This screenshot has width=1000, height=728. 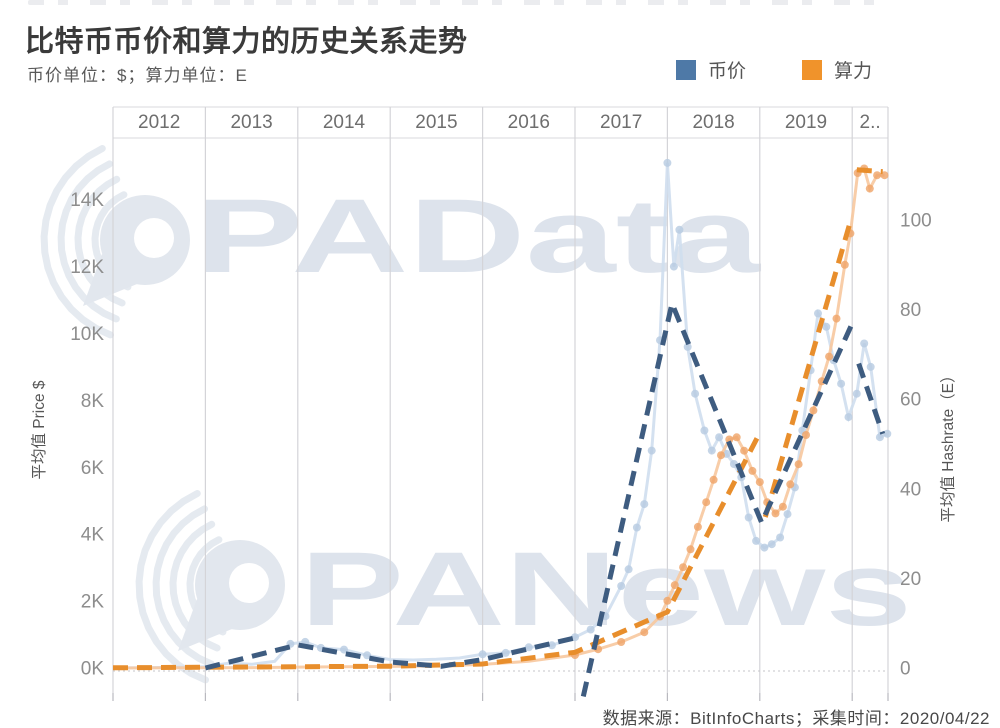 I want to click on right-axis-tick-label: 0, so click(x=905, y=669).